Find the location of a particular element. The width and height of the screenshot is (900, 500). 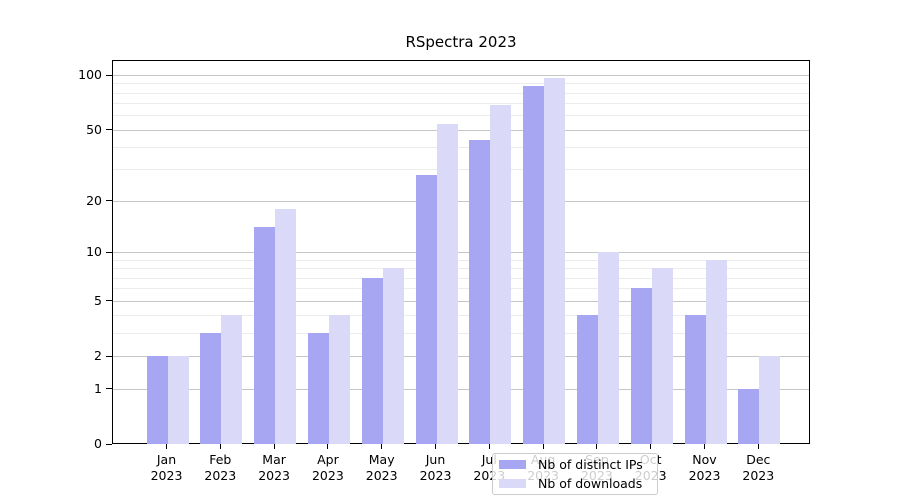

bar-dec-distinct-ips is located at coordinates (749, 416).